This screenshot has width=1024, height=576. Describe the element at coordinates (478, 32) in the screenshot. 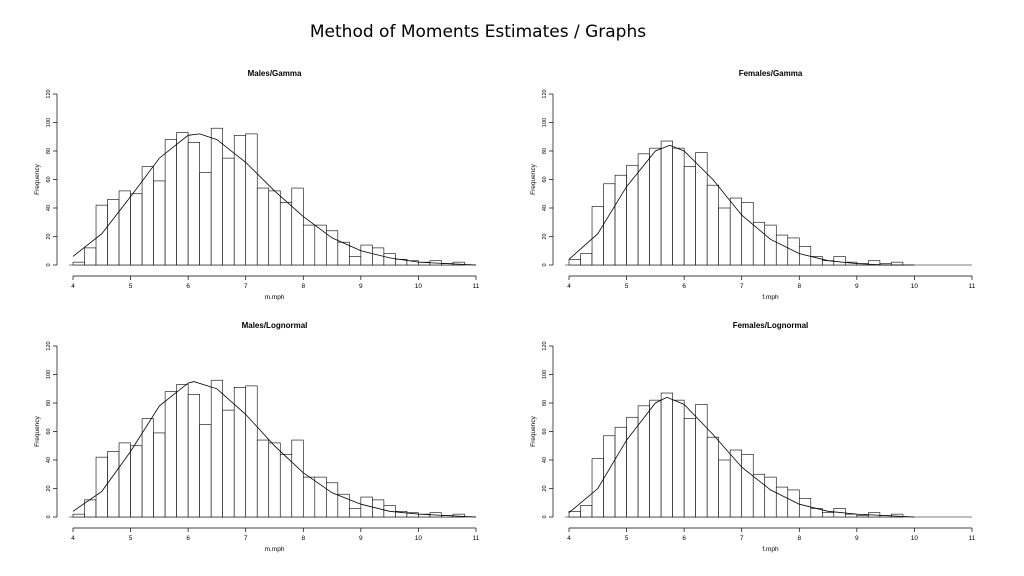

I see `page-title: Method of Moments Estimates / Graphs` at that location.